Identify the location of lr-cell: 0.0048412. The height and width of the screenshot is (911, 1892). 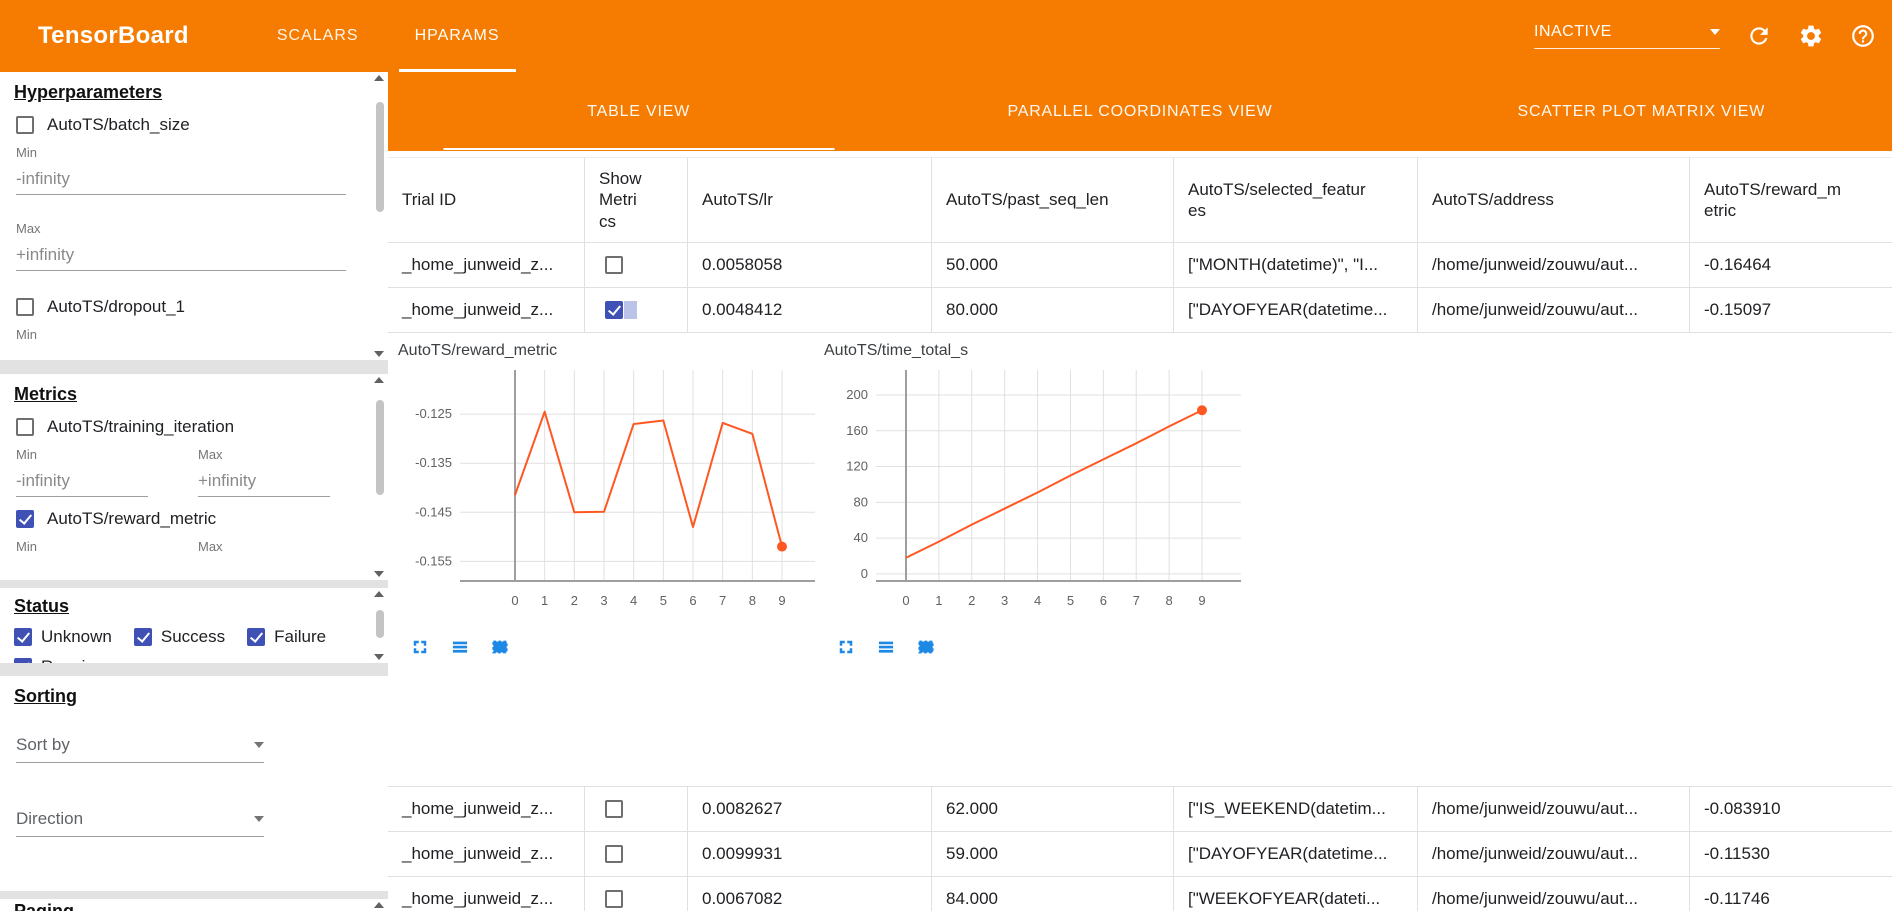
(810, 310).